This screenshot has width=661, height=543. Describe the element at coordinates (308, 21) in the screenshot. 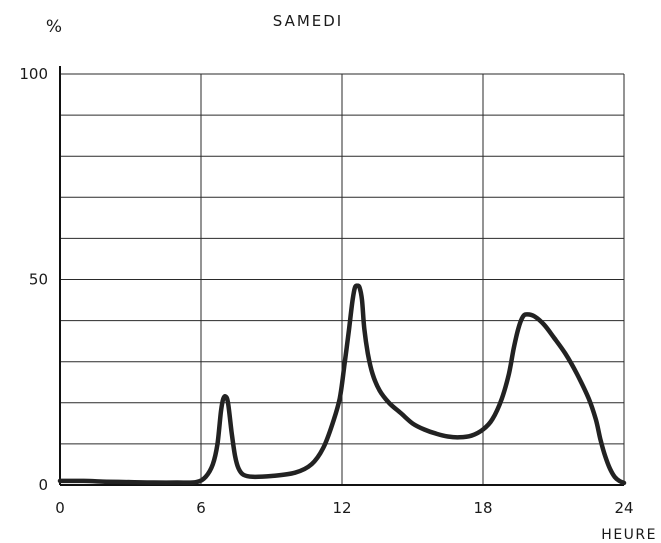

I see `chart-title: SAMEDI` at that location.